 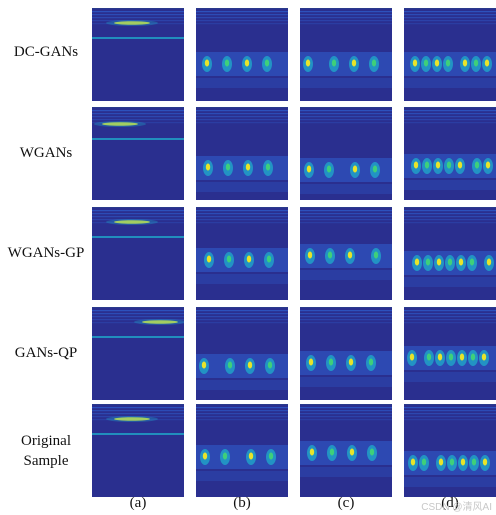 What do you see at coordinates (242, 503) in the screenshot?
I see `col-label-b: (b)` at bounding box center [242, 503].